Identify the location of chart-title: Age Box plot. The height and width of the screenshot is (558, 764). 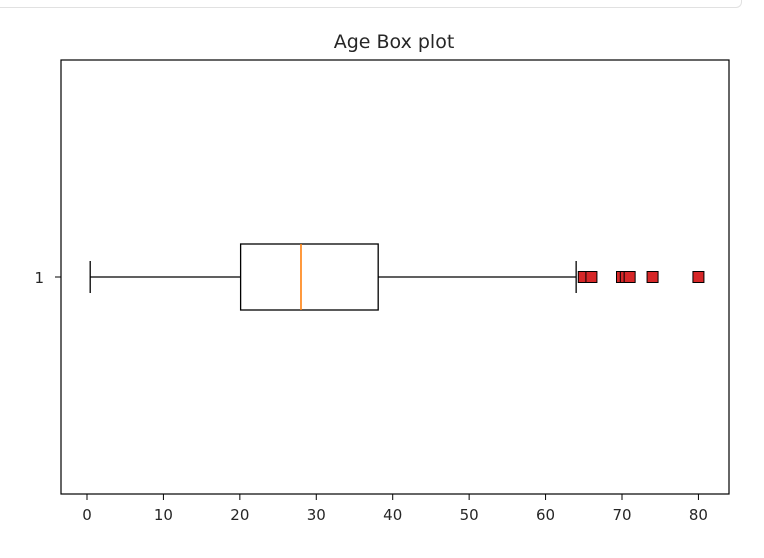
(394, 42).